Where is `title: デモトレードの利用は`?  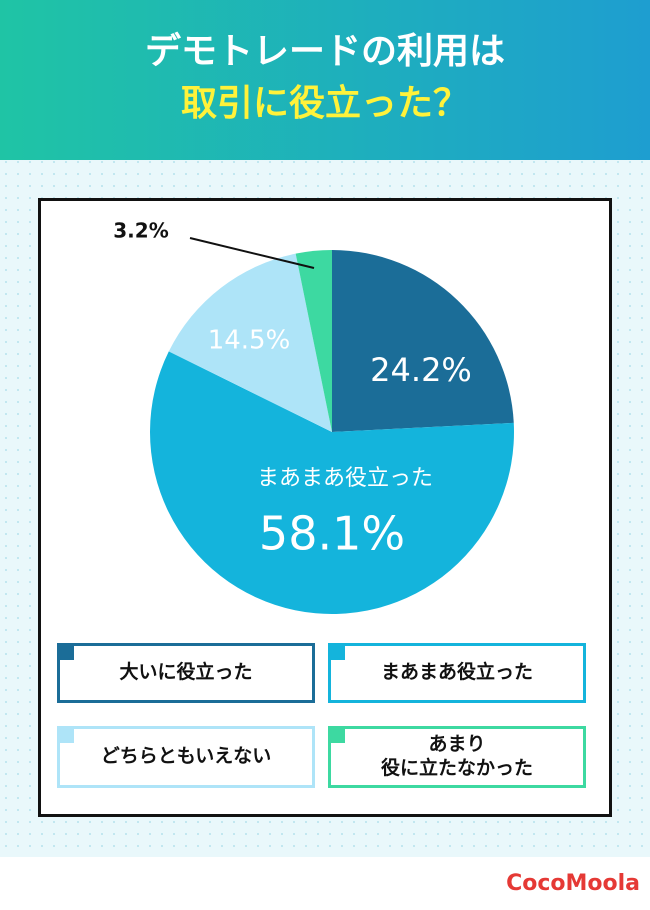 title: デモトレードの利用は is located at coordinates (324, 51).